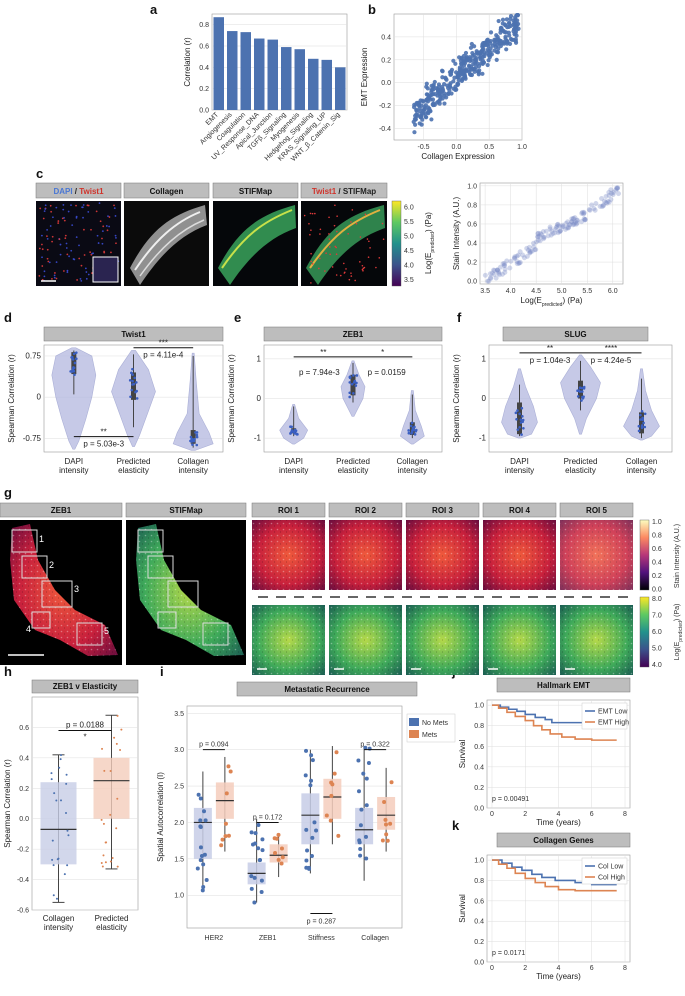  I want to click on f-category-label-line: elasticity, so click(580, 470).